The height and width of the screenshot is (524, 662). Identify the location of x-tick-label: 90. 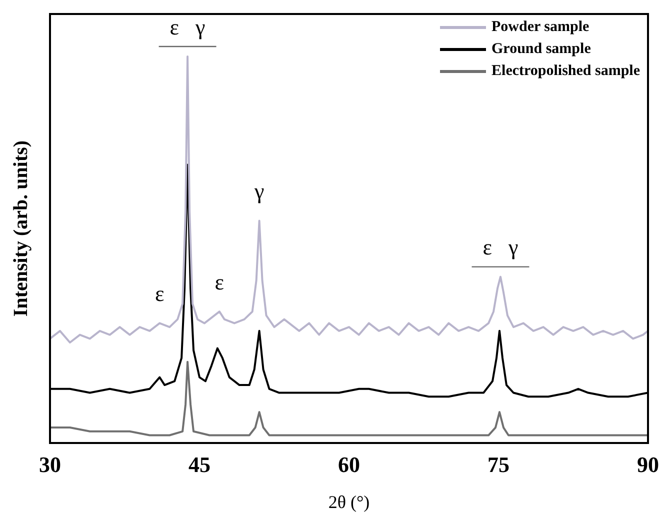
(648, 464).